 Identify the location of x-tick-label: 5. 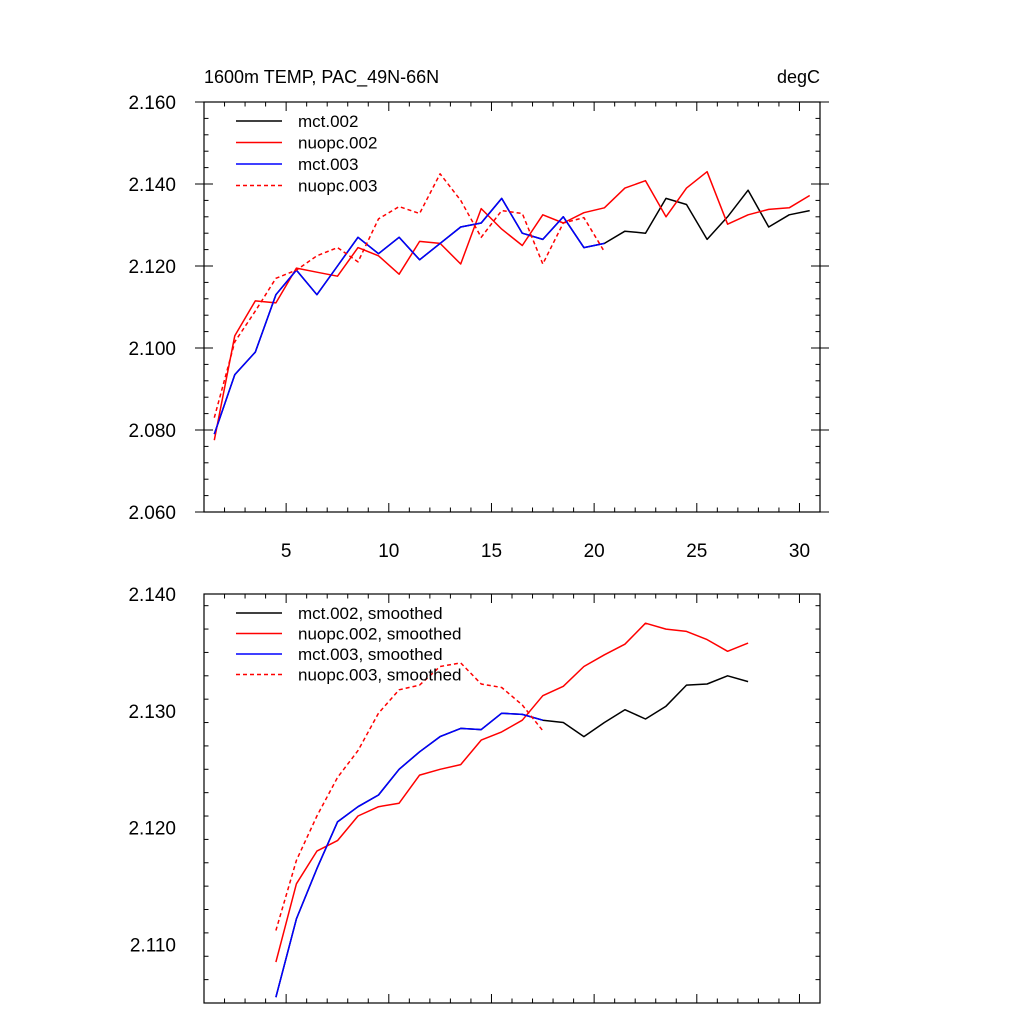
(286, 551).